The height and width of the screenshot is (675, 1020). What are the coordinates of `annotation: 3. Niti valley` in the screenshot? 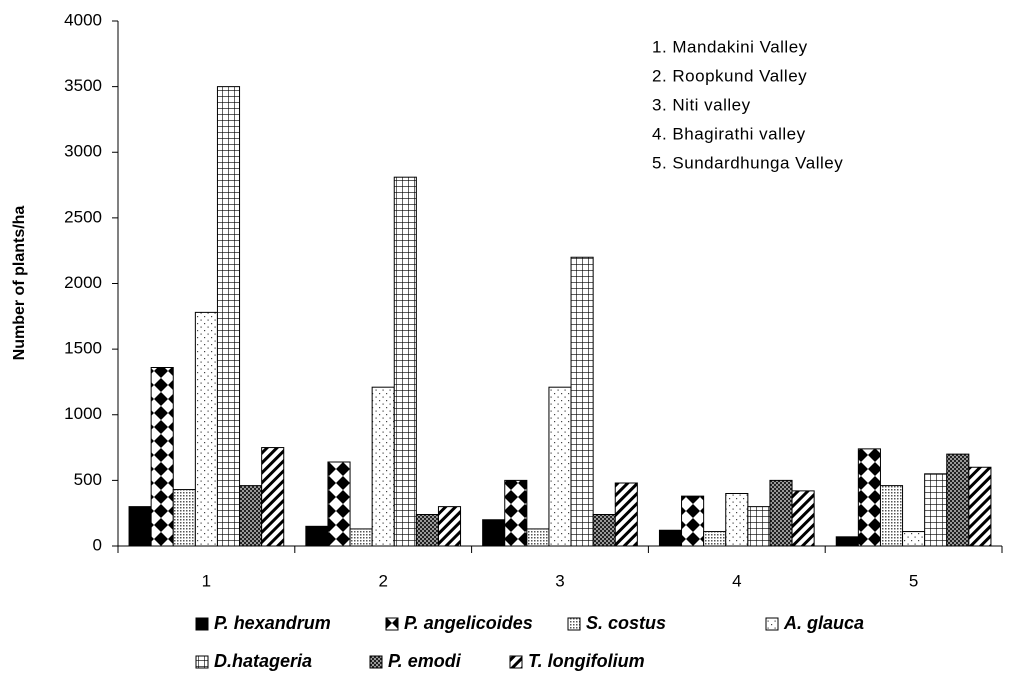 It's located at (701, 104).